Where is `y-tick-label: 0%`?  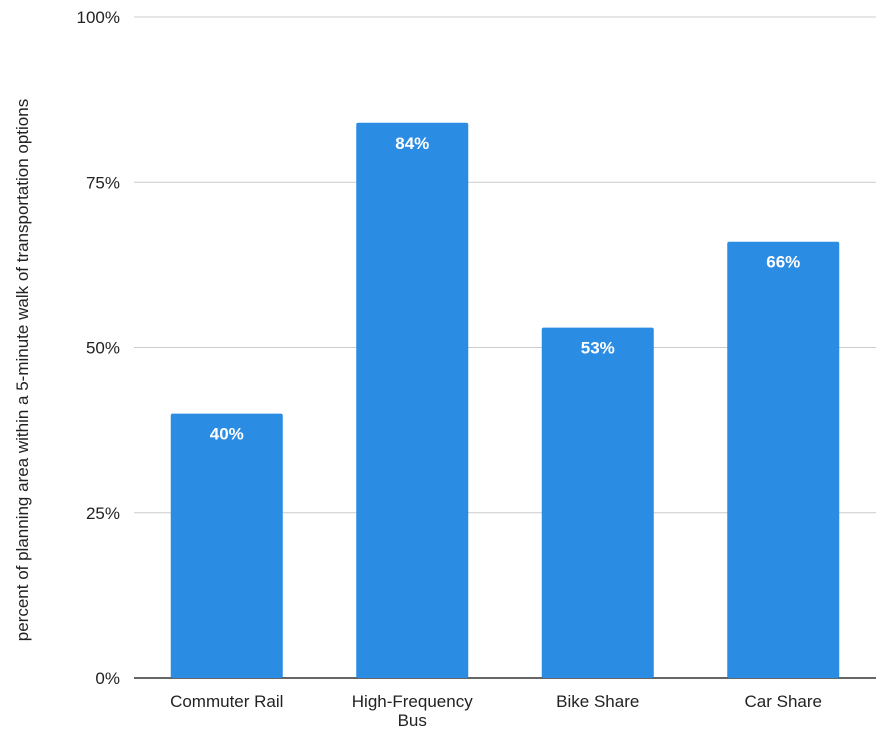 y-tick-label: 0% is located at coordinates (107, 678).